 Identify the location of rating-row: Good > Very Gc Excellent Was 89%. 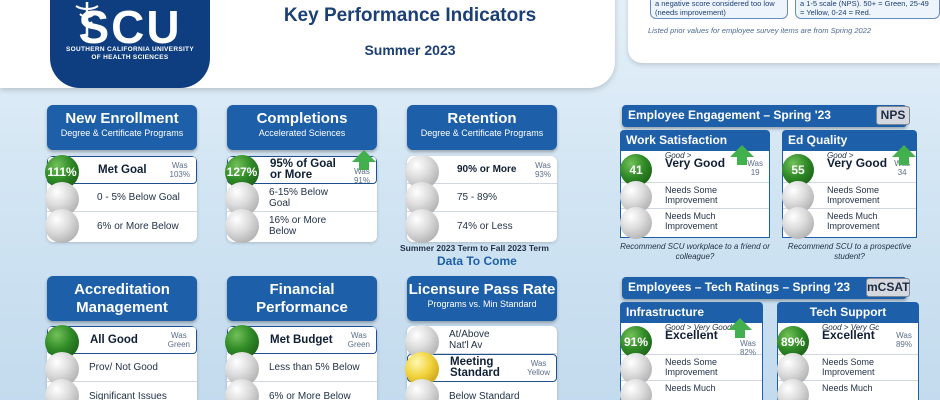
(848, 339).